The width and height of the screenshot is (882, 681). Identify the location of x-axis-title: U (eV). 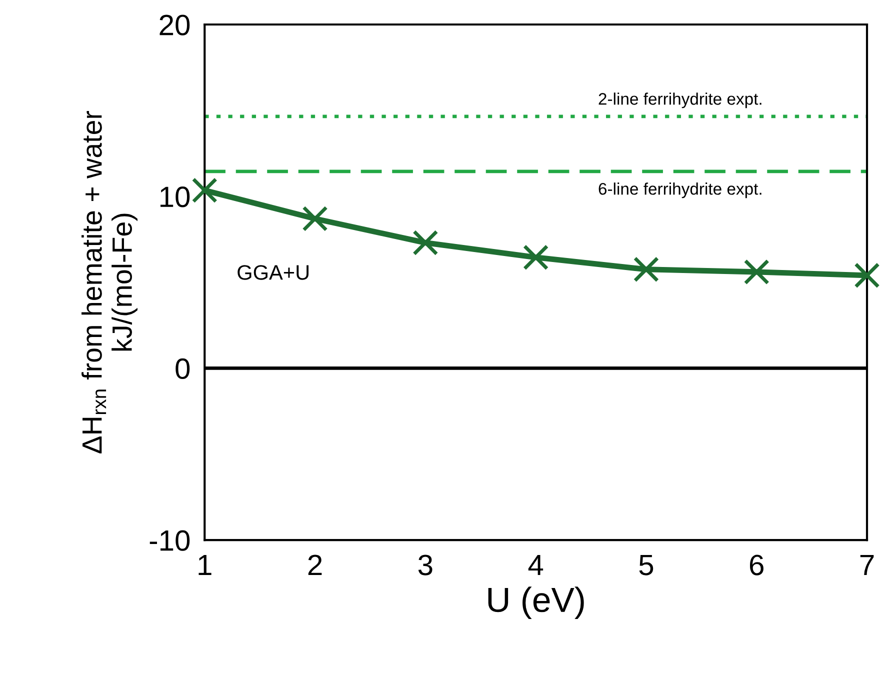
(536, 603).